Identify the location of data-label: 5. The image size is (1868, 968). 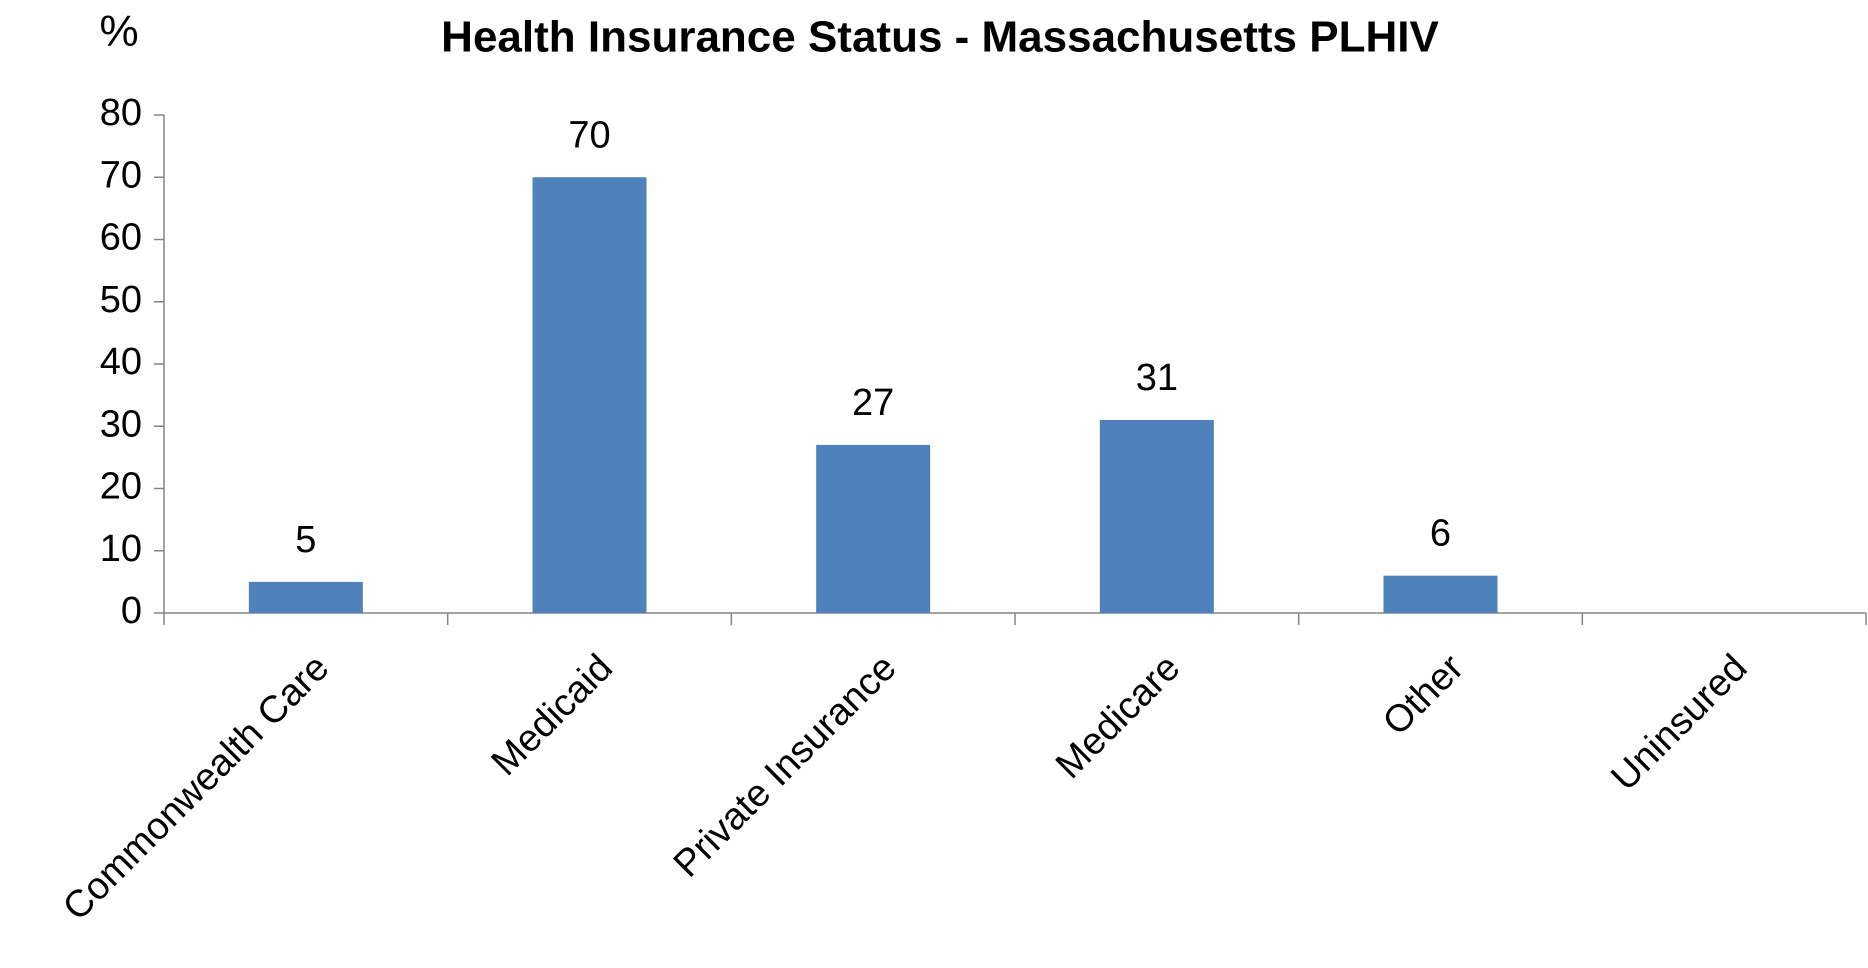
(305, 540).